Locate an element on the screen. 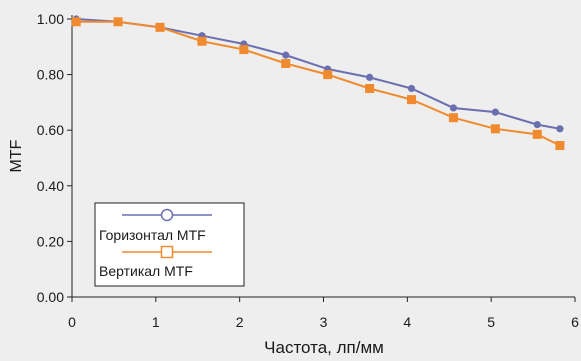 The image size is (581, 361). legend-marker-circle is located at coordinates (167, 215).